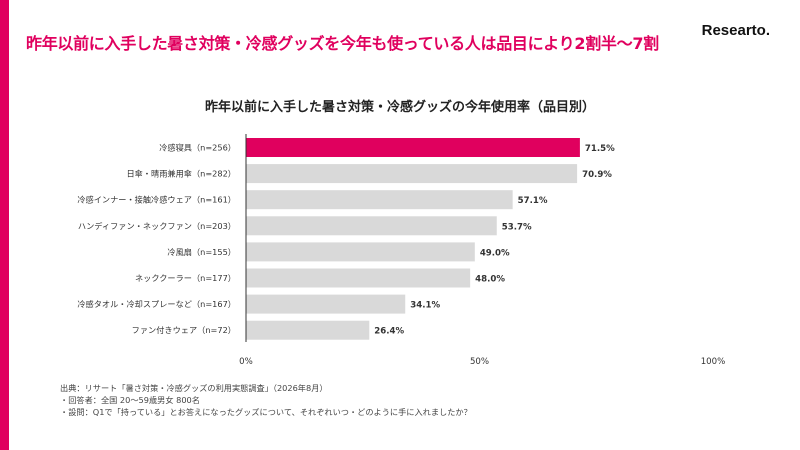 The image size is (800, 450). I want to click on category-label-4: 冷風扇（n=155）, so click(201, 252).